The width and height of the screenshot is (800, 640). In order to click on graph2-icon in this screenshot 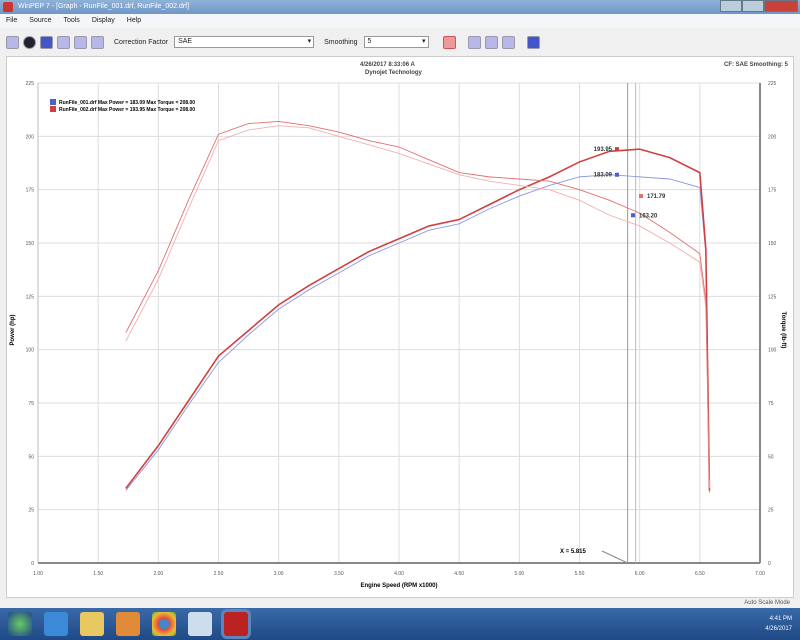, I will do `click(63, 42)`.